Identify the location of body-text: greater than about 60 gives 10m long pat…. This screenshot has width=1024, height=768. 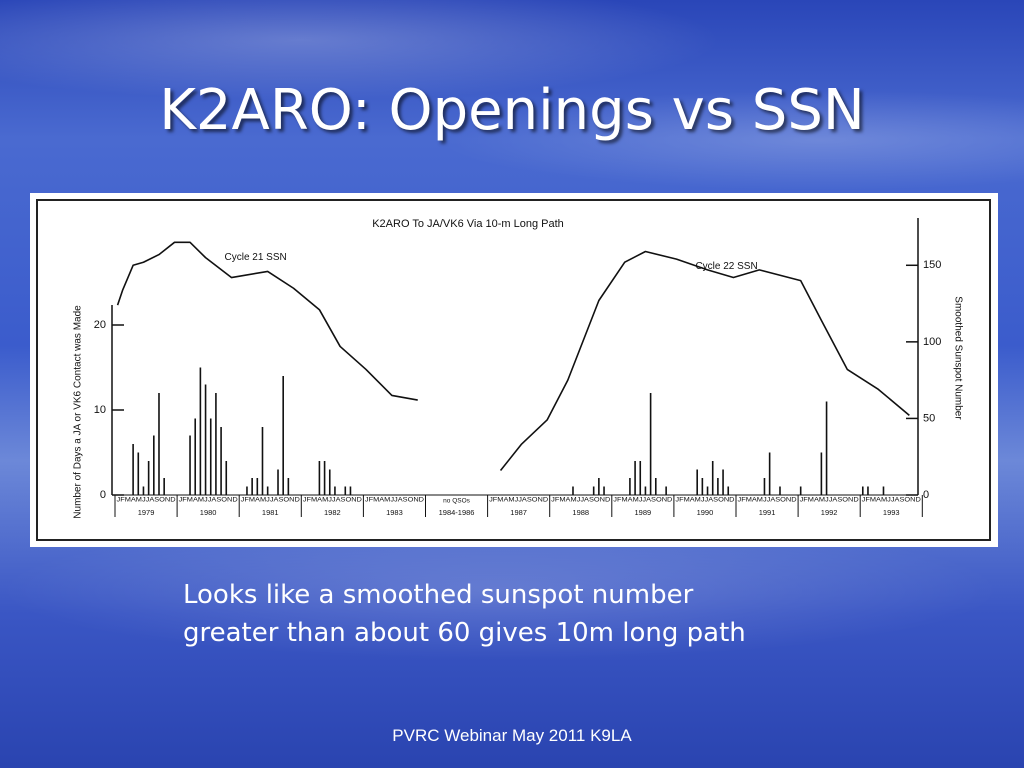
(464, 633).